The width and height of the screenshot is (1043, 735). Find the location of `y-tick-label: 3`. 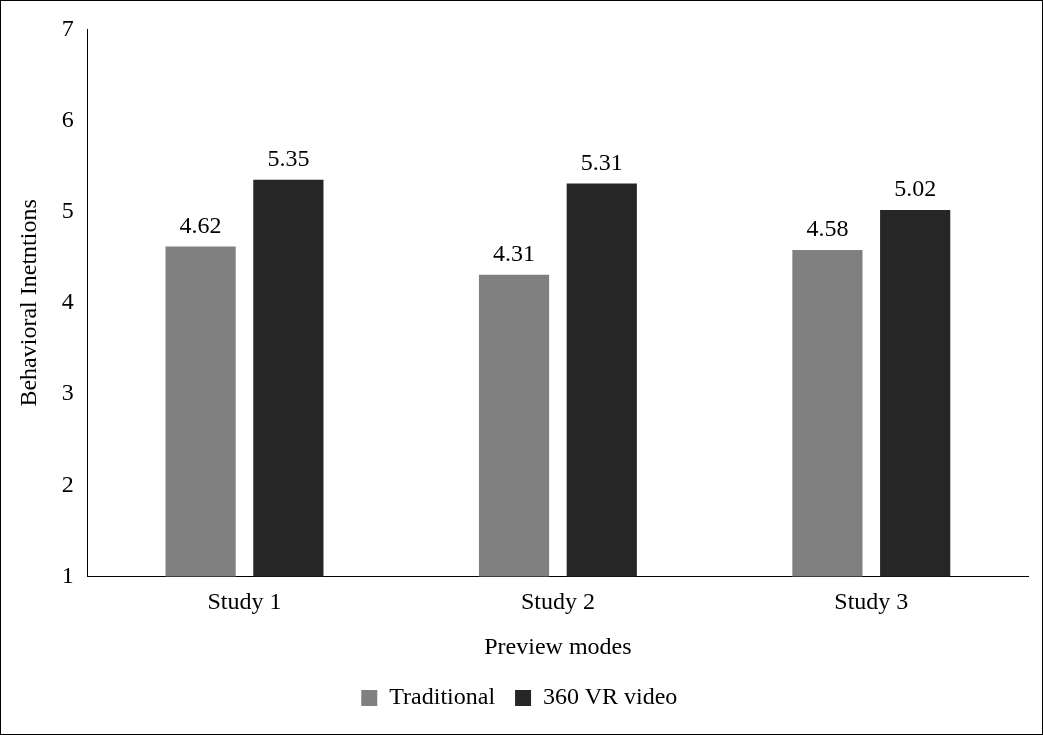

y-tick-label: 3 is located at coordinates (67, 392).